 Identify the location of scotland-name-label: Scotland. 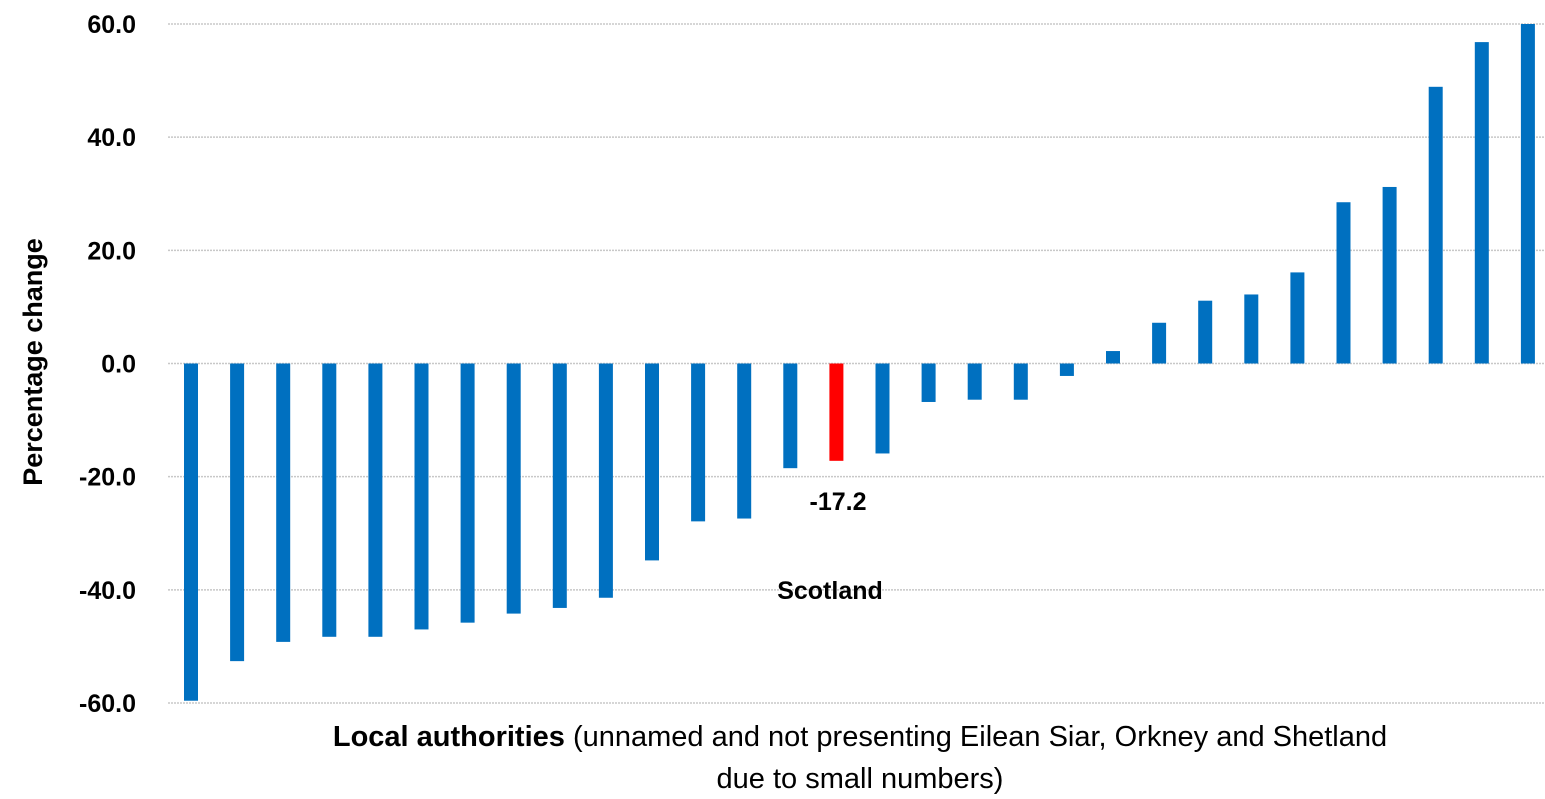
(830, 591).